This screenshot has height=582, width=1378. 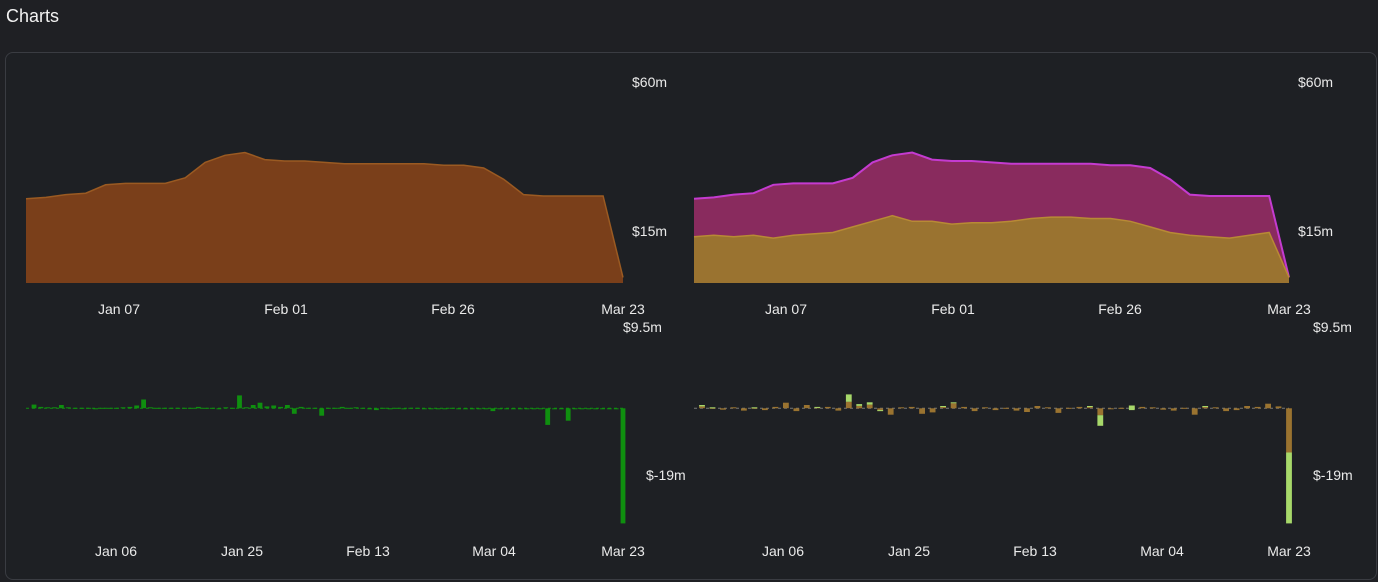 What do you see at coordinates (1333, 475) in the screenshot?
I see `stacked-flow-ytick-label: $-19m` at bounding box center [1333, 475].